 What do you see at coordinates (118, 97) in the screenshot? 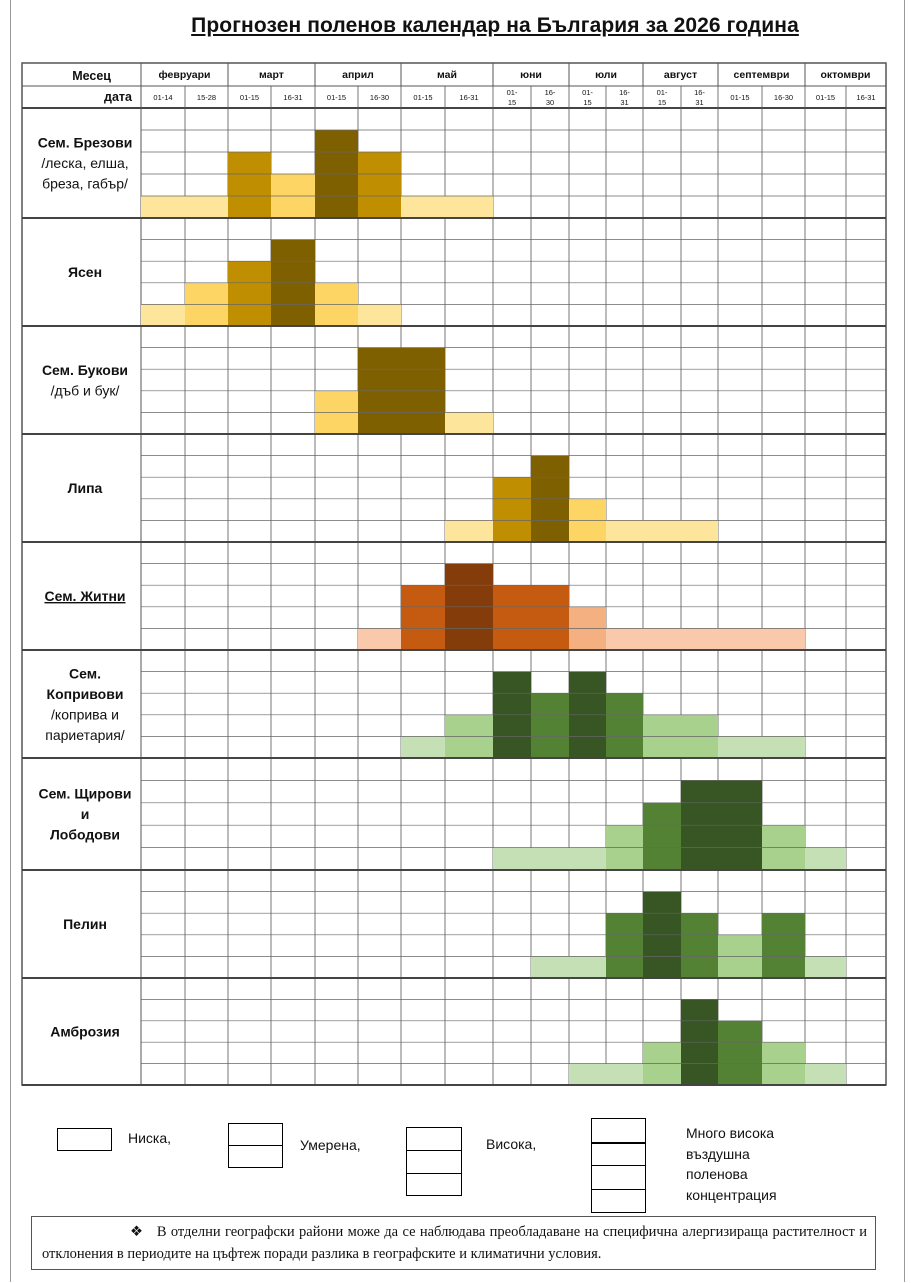
I see `date-header-label: дата` at bounding box center [118, 97].